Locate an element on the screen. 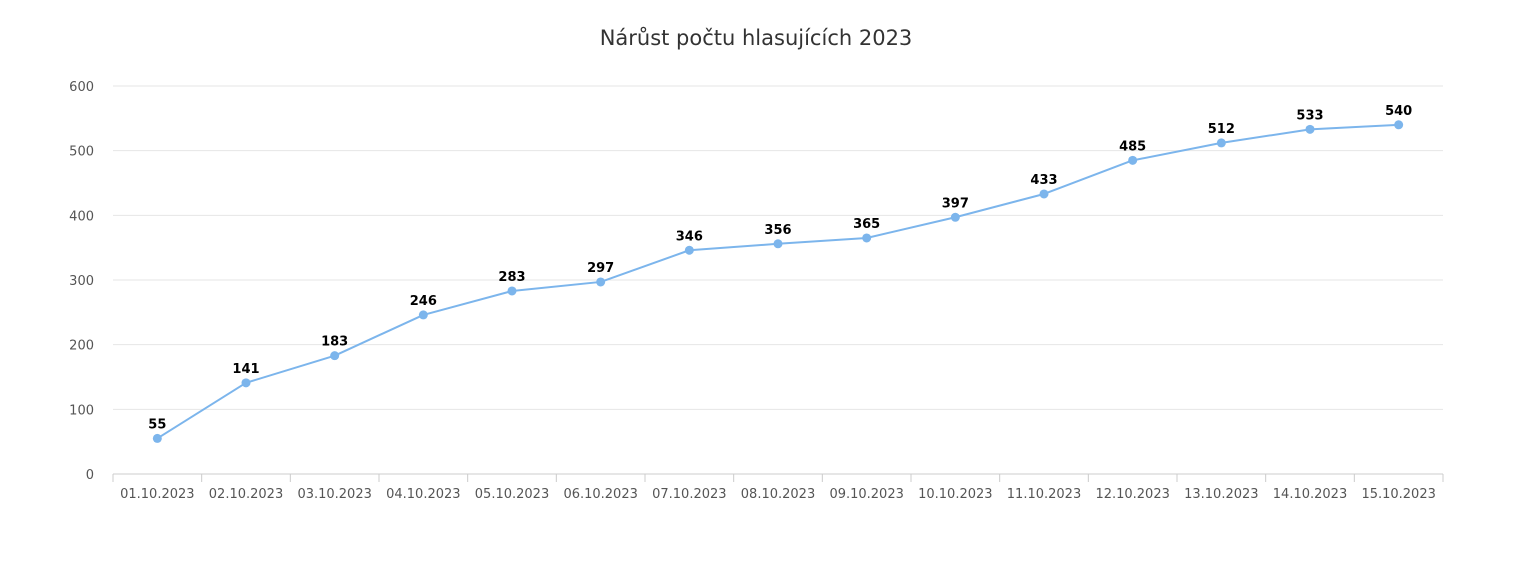  x-tick-label: 05.10.2023 is located at coordinates (512, 494).